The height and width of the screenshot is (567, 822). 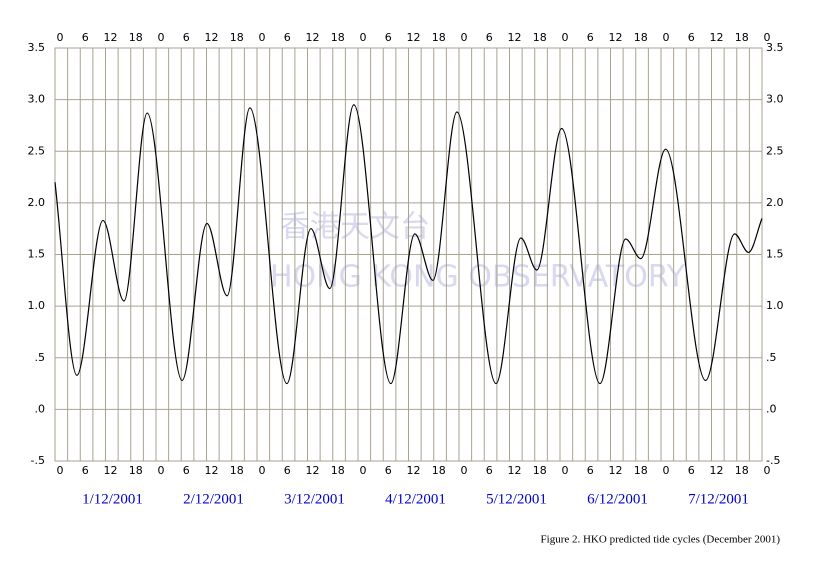 I want to click on day-label: 7/12/2001, so click(x=718, y=499).